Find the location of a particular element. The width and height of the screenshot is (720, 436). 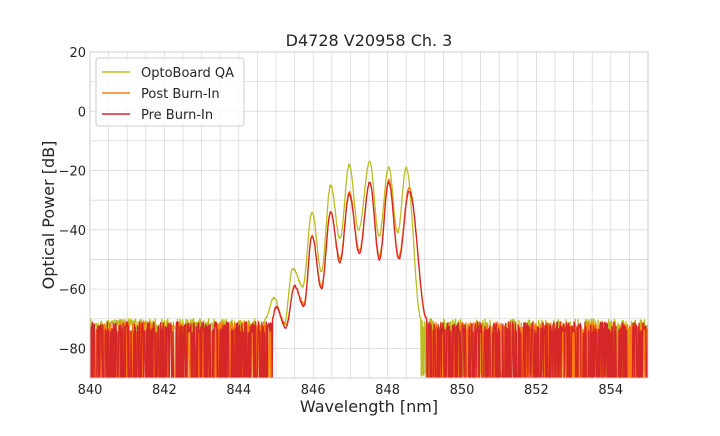

x-tick-label: 854 is located at coordinates (610, 390).